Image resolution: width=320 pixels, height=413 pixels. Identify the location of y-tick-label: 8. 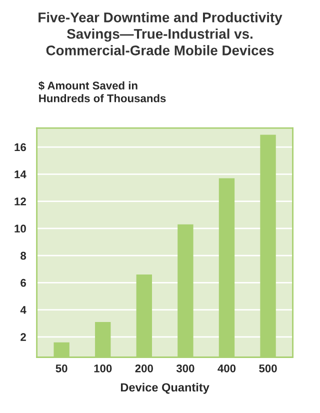
(23, 256).